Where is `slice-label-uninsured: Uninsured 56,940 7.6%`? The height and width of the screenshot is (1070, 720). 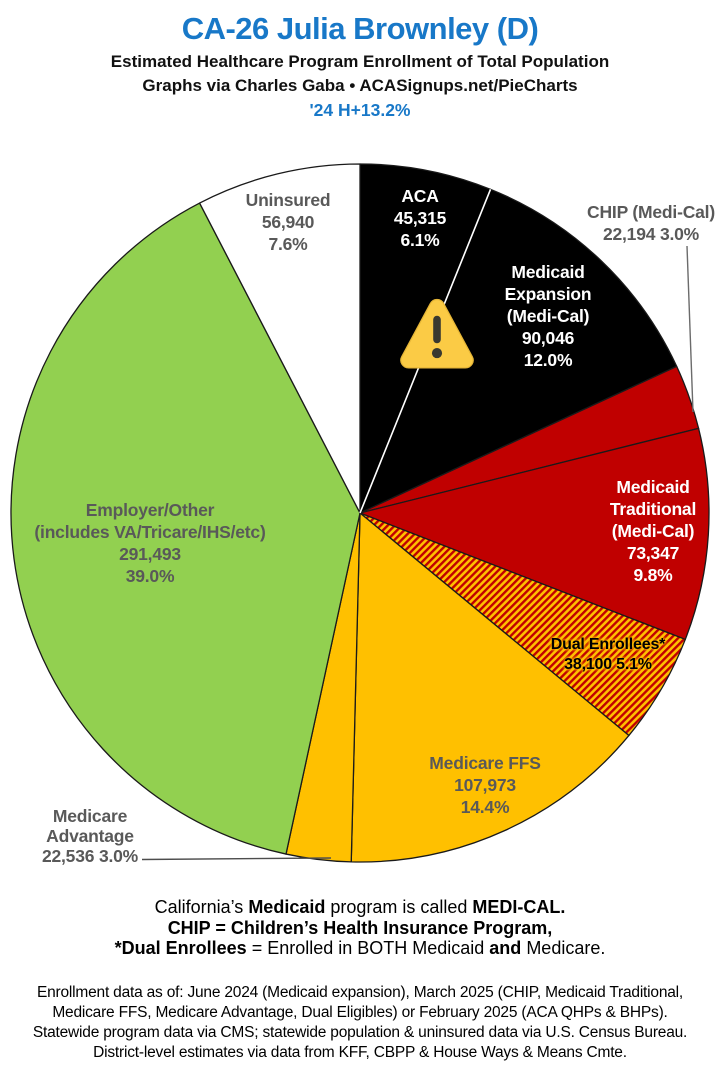
slice-label-uninsured: Uninsured 56,940 7.6% is located at coordinates (288, 222).